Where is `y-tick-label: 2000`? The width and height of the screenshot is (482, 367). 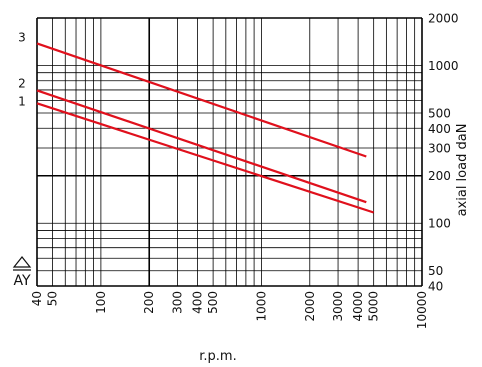 y-tick-label: 2000 is located at coordinates (443, 19).